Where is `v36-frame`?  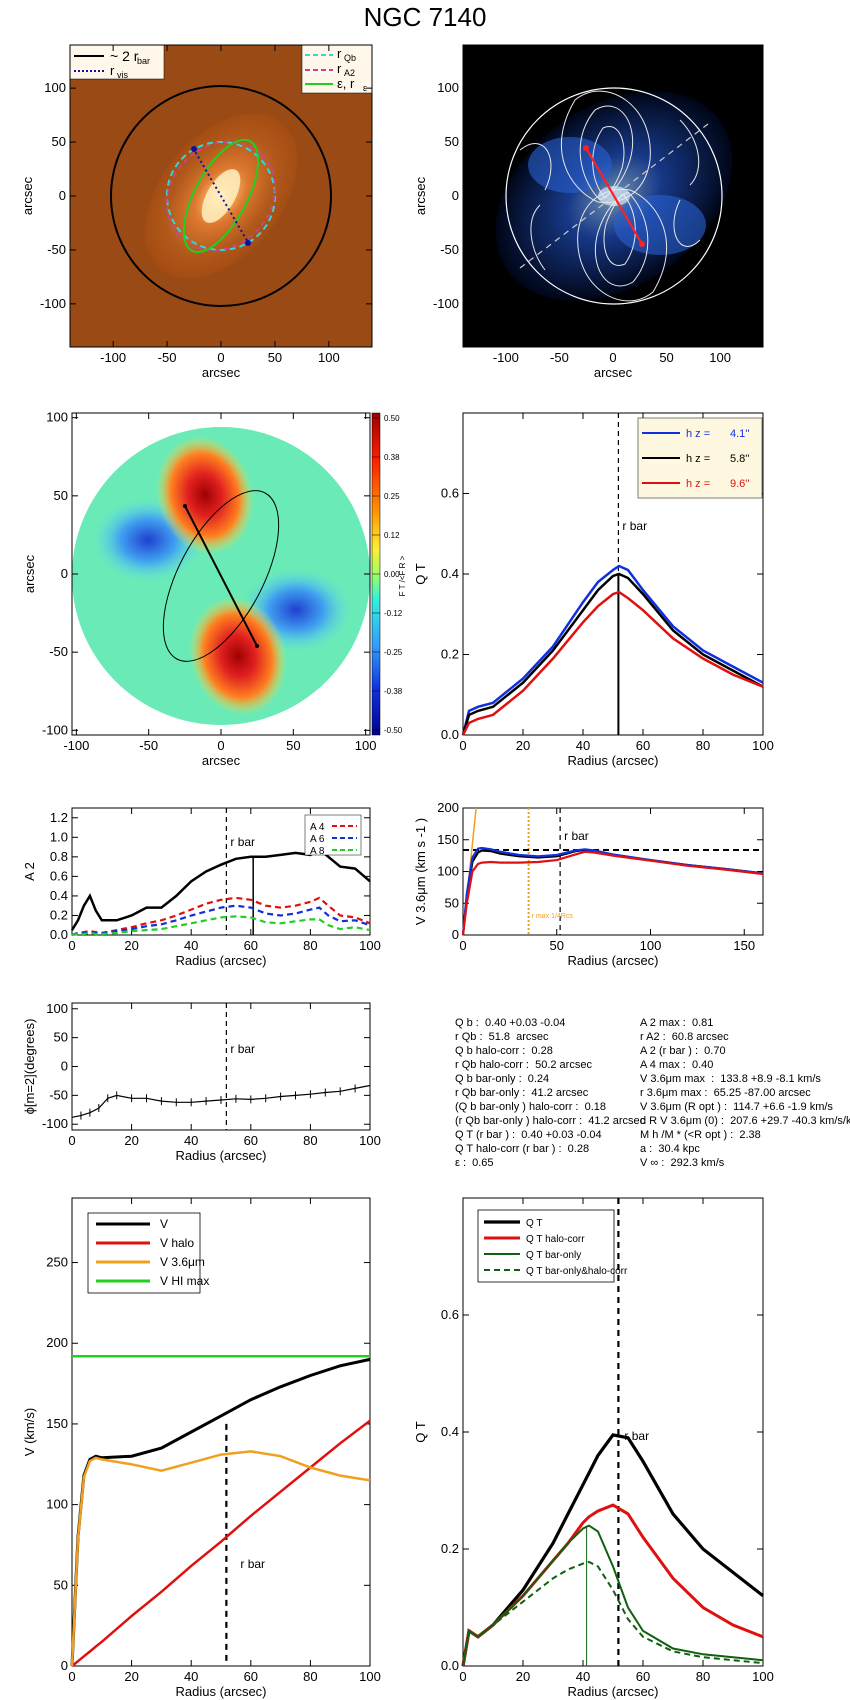
v36-frame is located at coordinates (613, 871).